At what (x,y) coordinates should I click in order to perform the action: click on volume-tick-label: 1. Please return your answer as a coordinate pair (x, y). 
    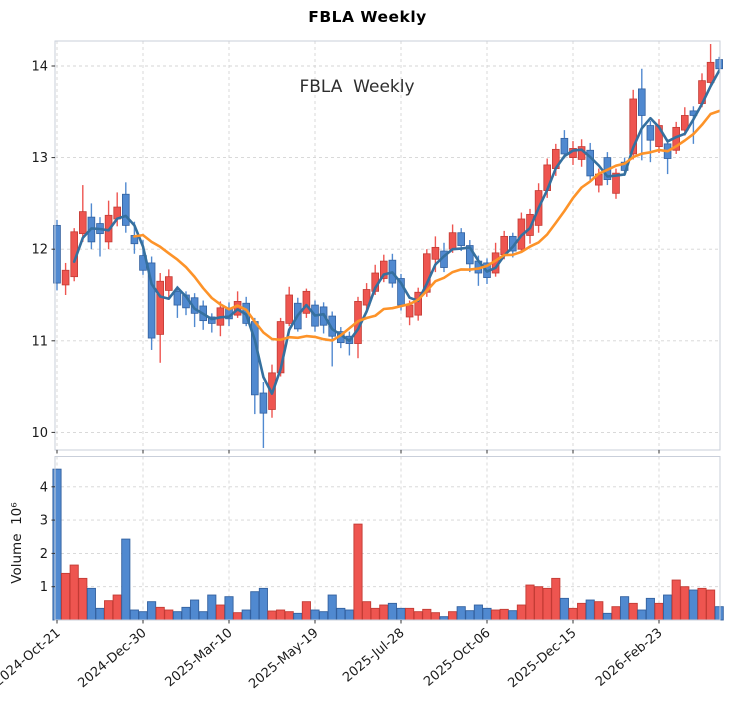
    Looking at the image, I should click on (44, 587).